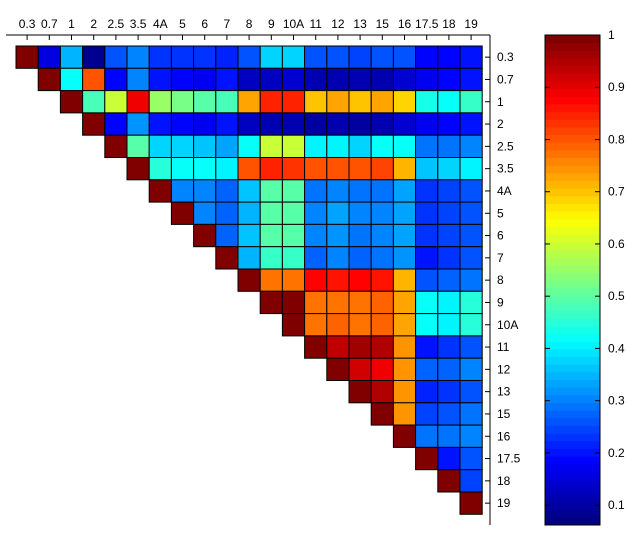  I want to click on colorbar-tick-label: 0.5, so click(616, 296).